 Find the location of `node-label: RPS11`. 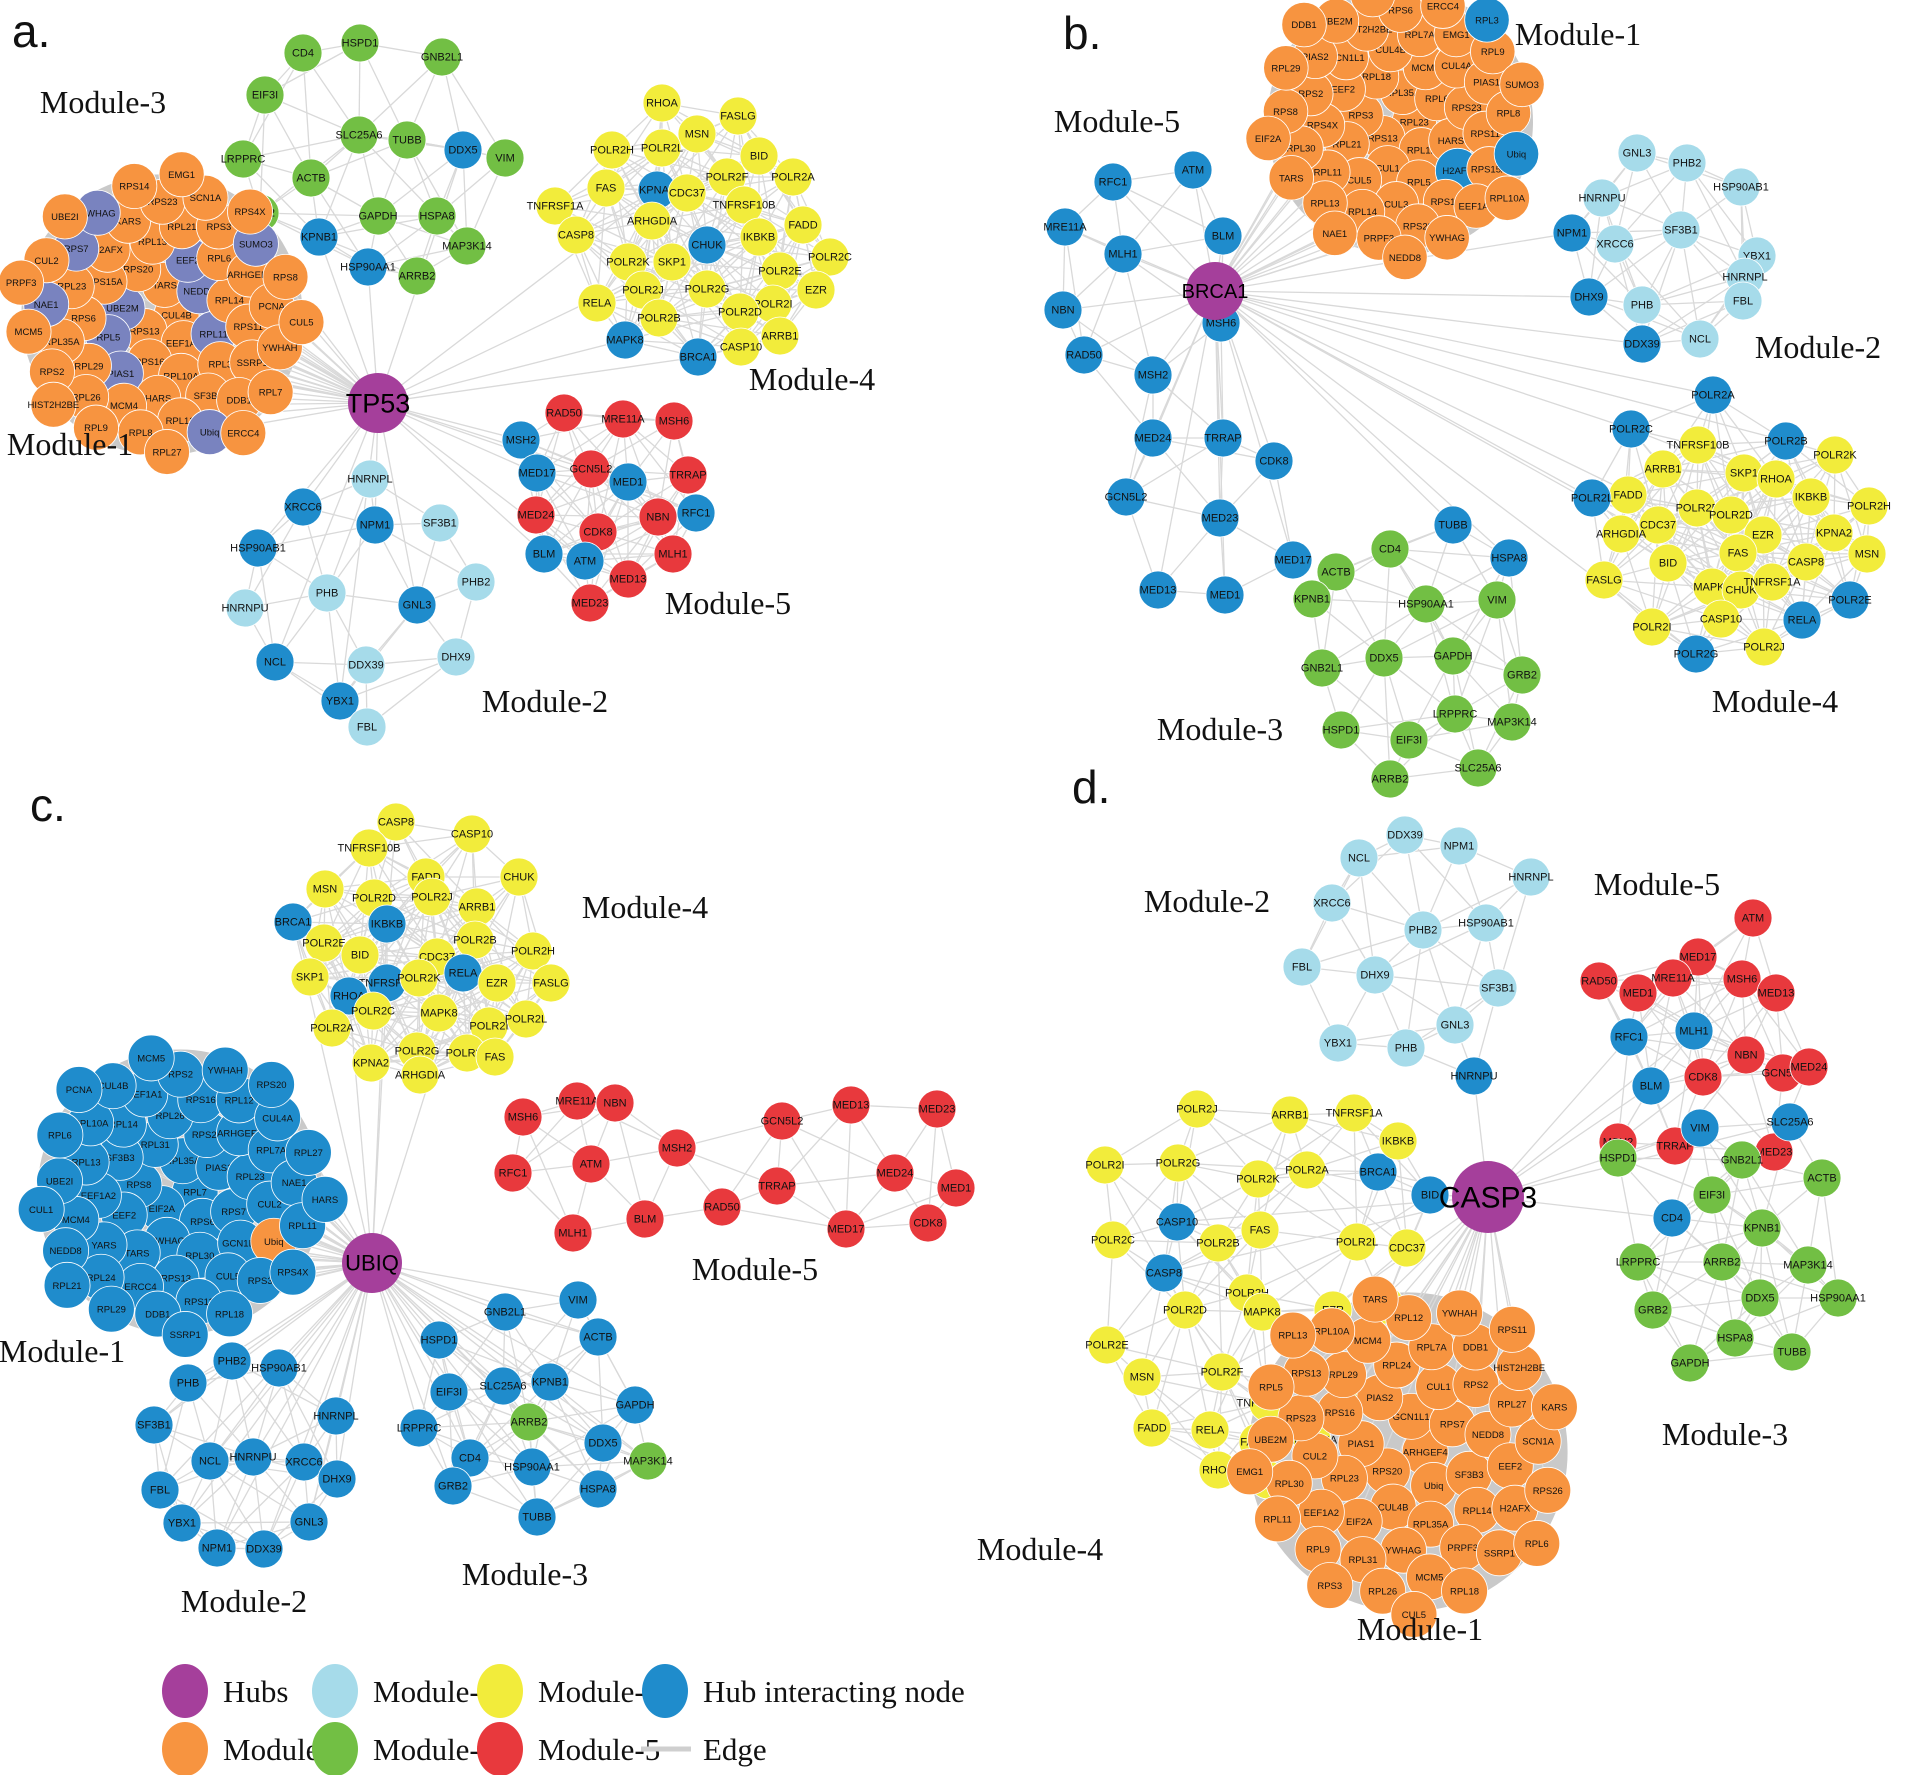

node-label: RPS11 is located at coordinates (1512, 1330).